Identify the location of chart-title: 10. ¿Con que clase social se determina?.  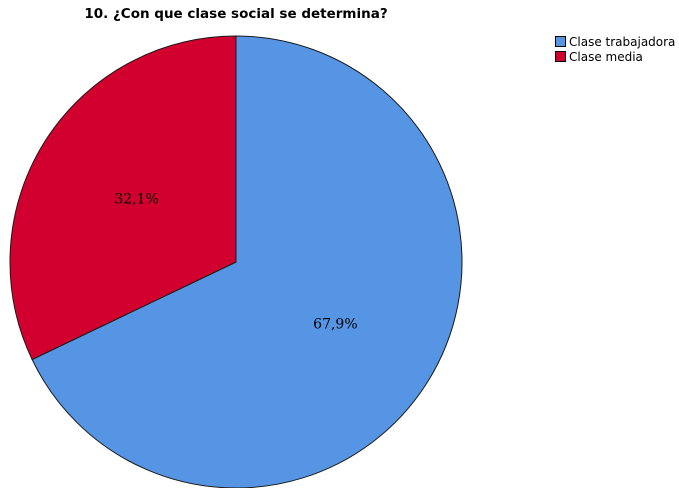
(236, 14).